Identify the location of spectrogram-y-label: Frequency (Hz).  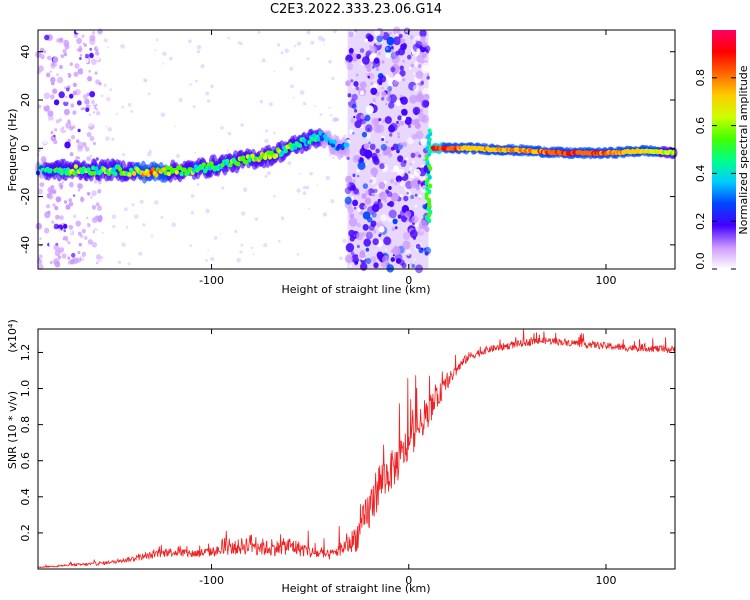
(12, 150).